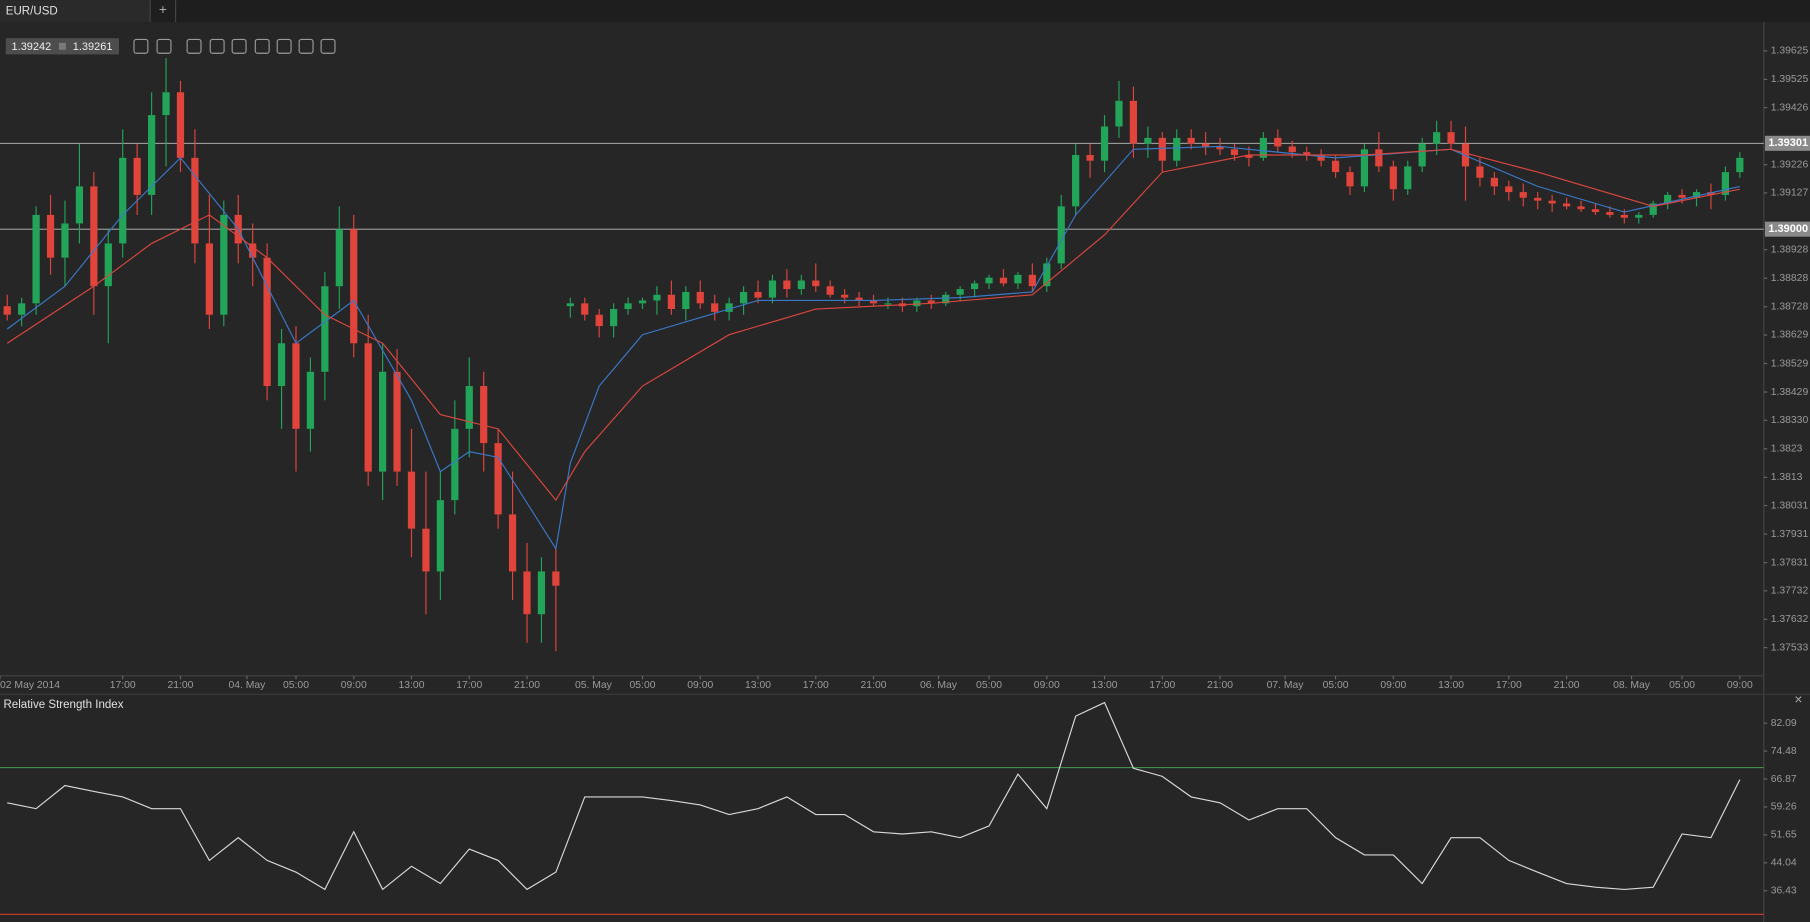 The width and height of the screenshot is (1810, 922). Describe the element at coordinates (1790, 193) in the screenshot. I see `y-tick-label: 1.39127` at that location.